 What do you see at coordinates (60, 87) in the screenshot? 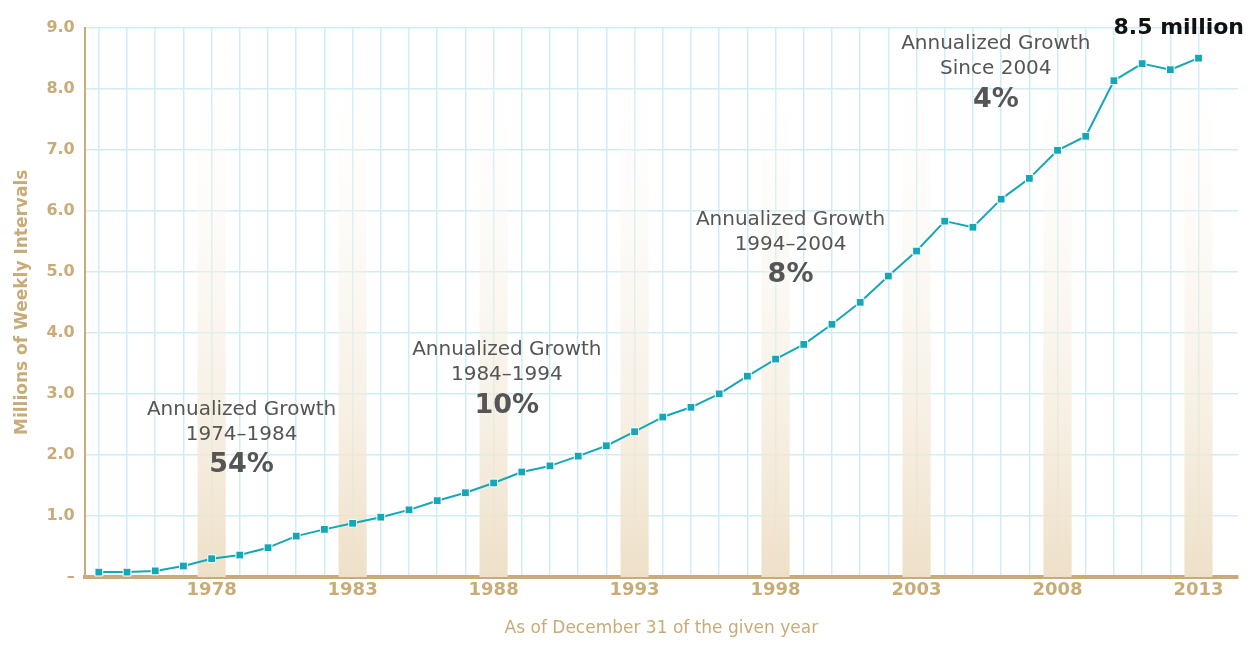
I see `y-tick-label: 8.0` at bounding box center [60, 87].